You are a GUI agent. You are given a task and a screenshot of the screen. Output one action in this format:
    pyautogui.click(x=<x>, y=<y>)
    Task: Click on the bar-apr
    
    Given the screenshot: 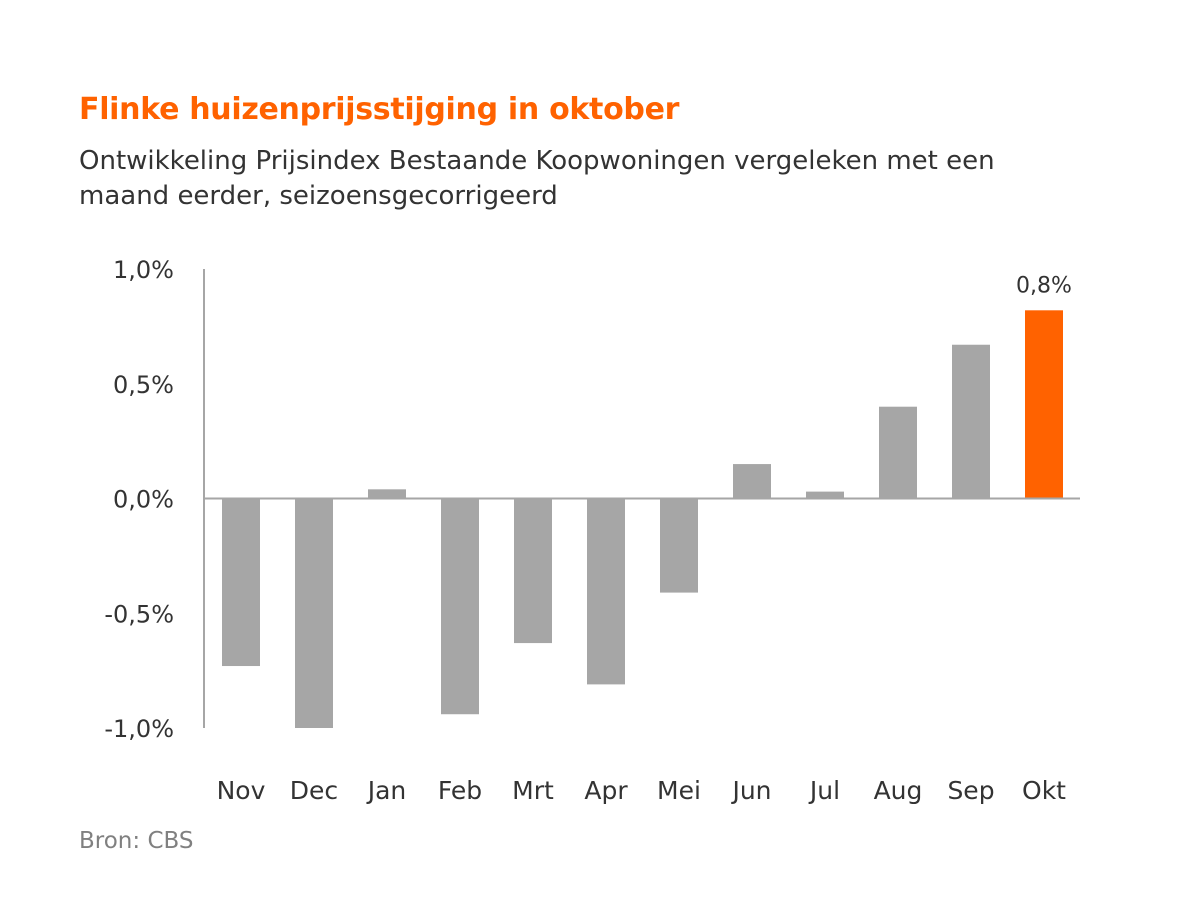 What is the action you would take?
    pyautogui.click(x=606, y=591)
    